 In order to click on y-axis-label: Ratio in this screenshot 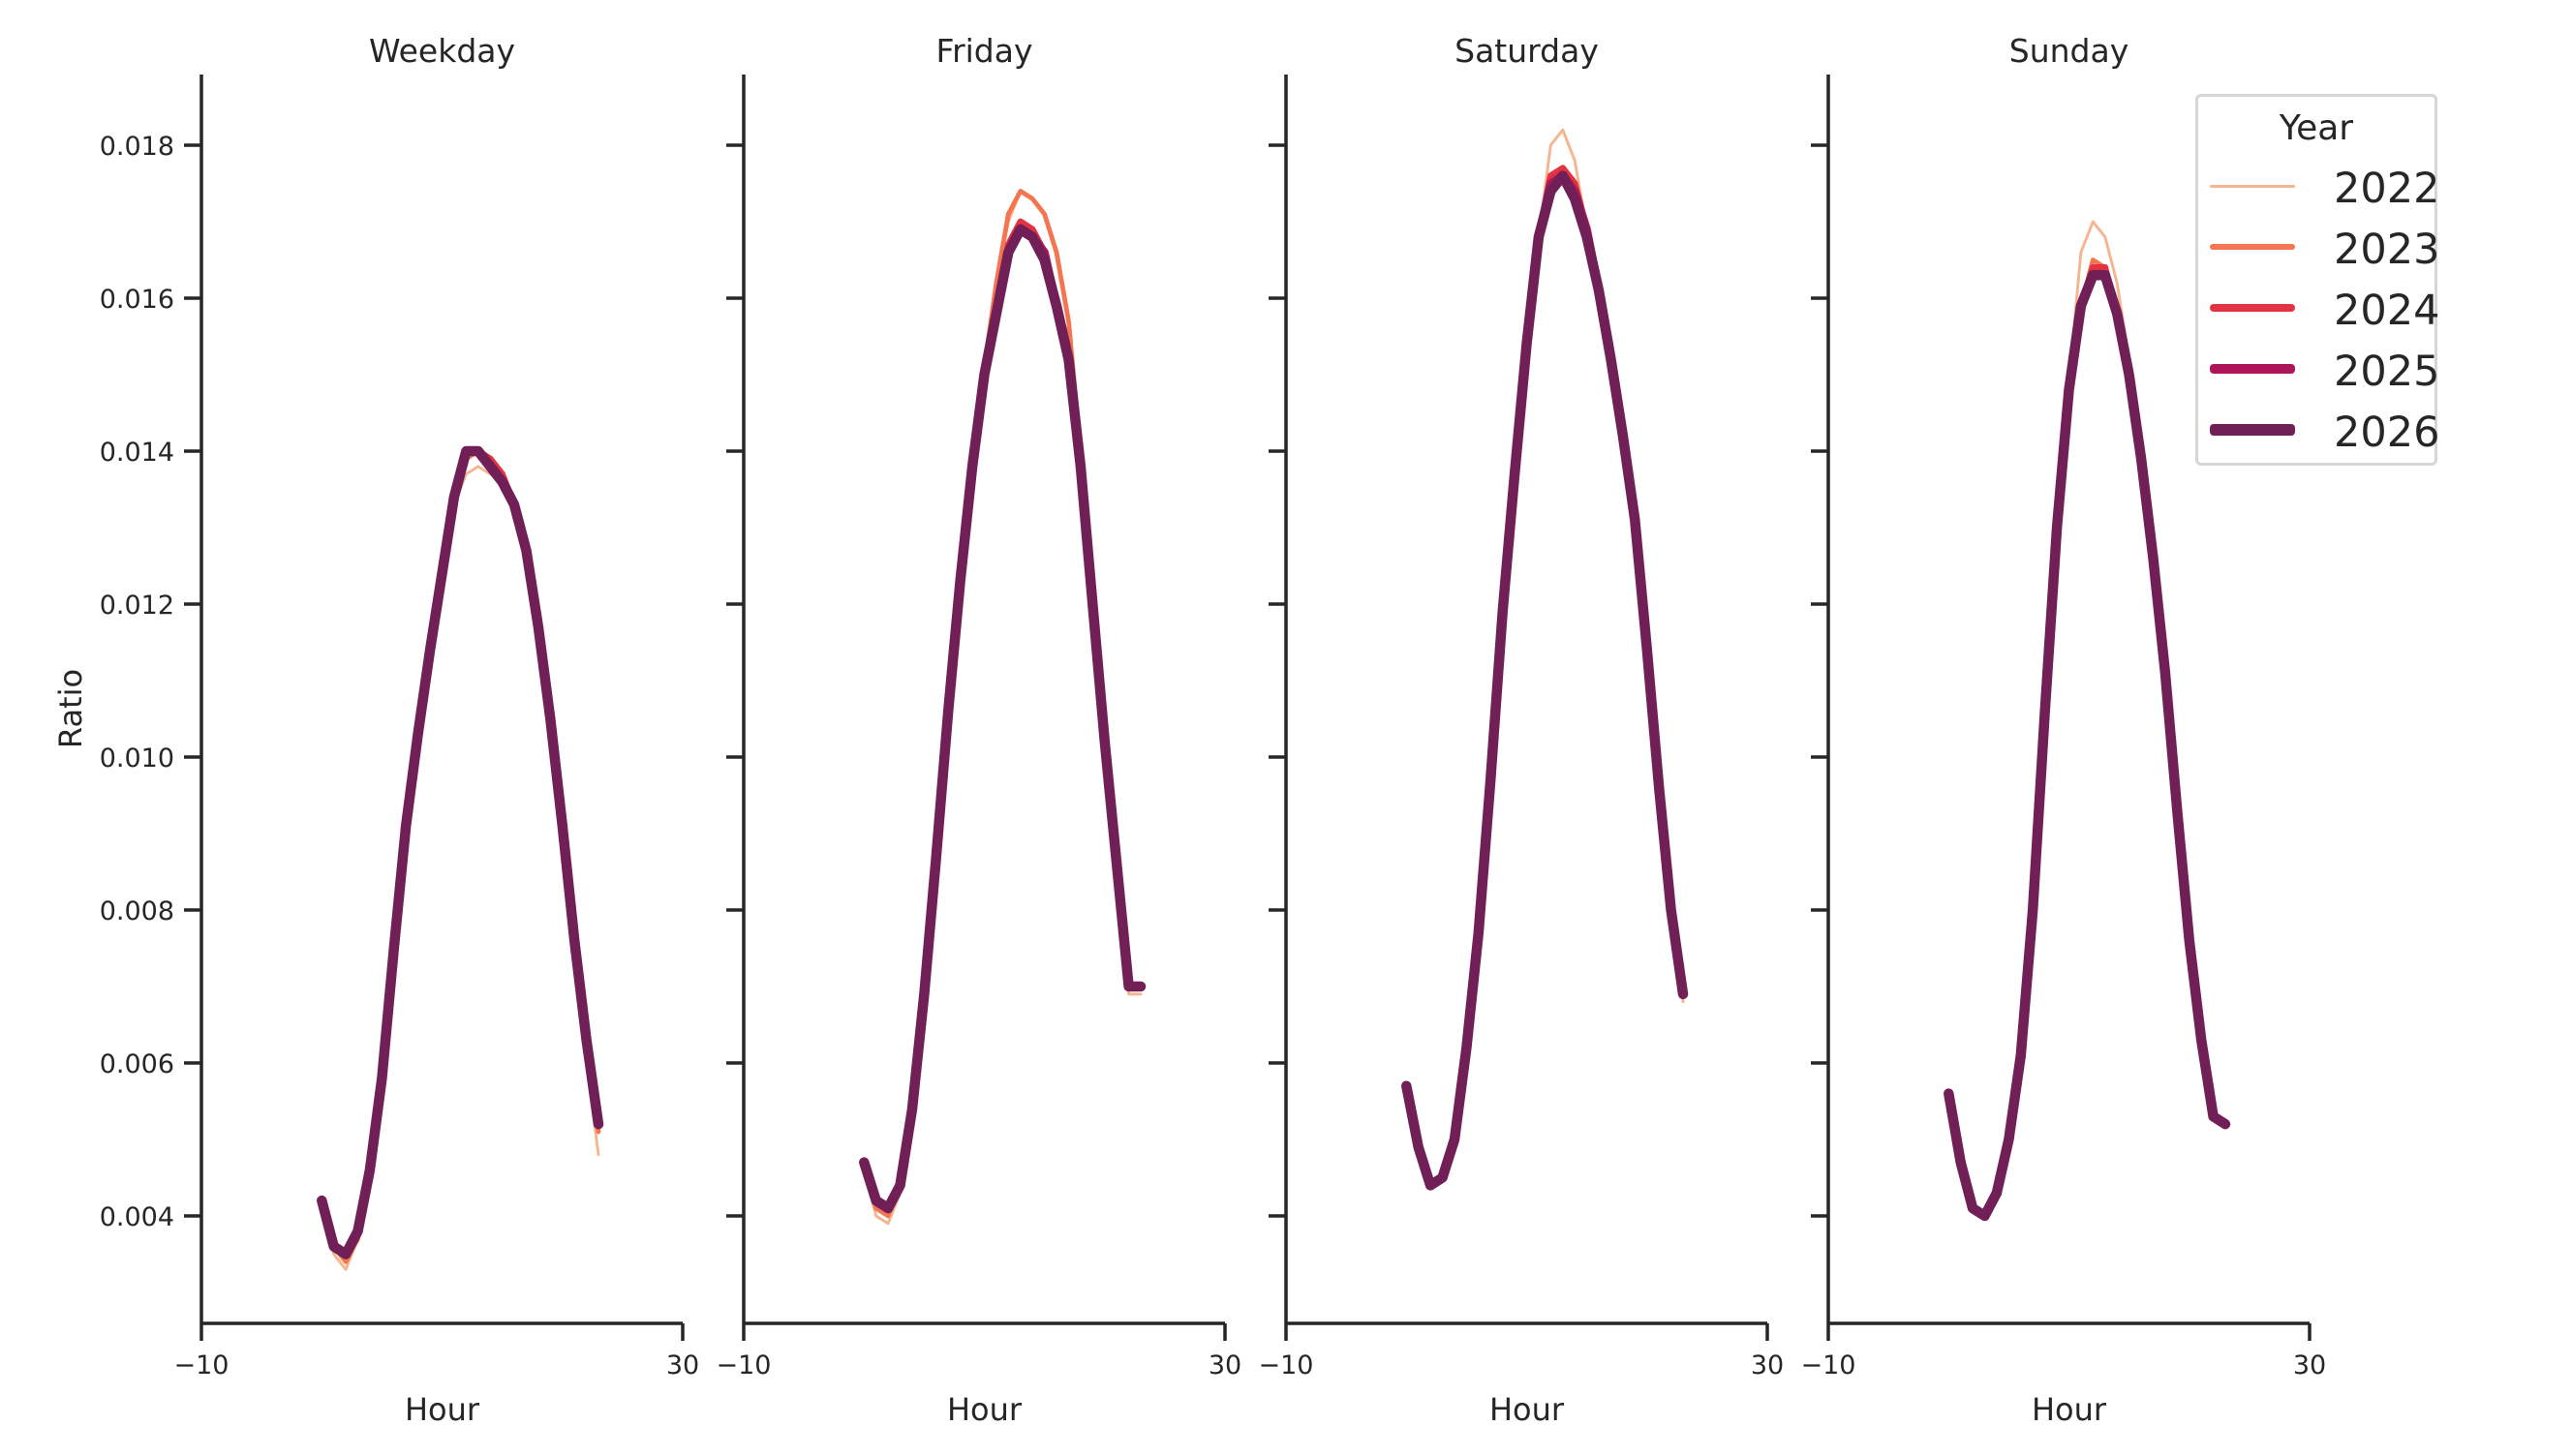, I will do `click(70, 708)`.